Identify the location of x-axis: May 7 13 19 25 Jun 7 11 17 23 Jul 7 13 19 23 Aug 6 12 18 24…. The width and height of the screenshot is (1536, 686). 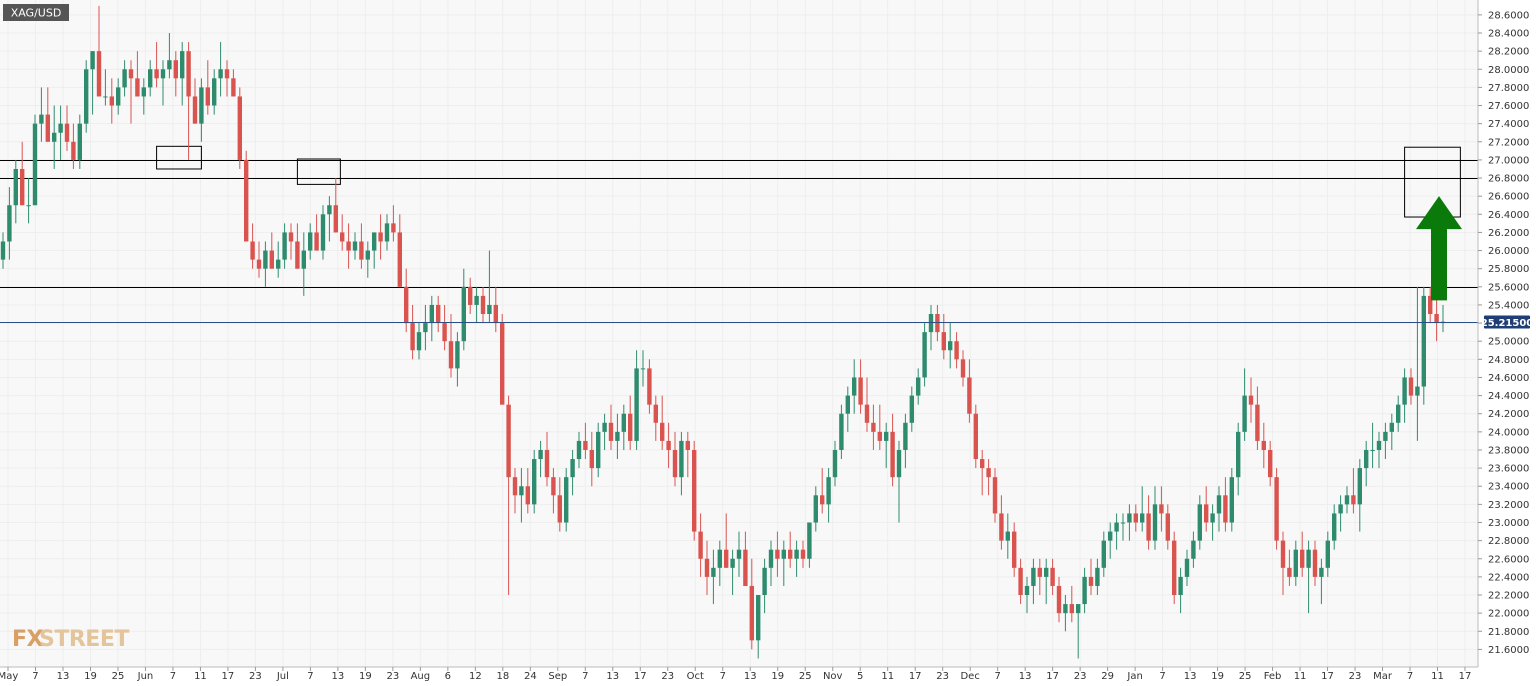
(735, 674).